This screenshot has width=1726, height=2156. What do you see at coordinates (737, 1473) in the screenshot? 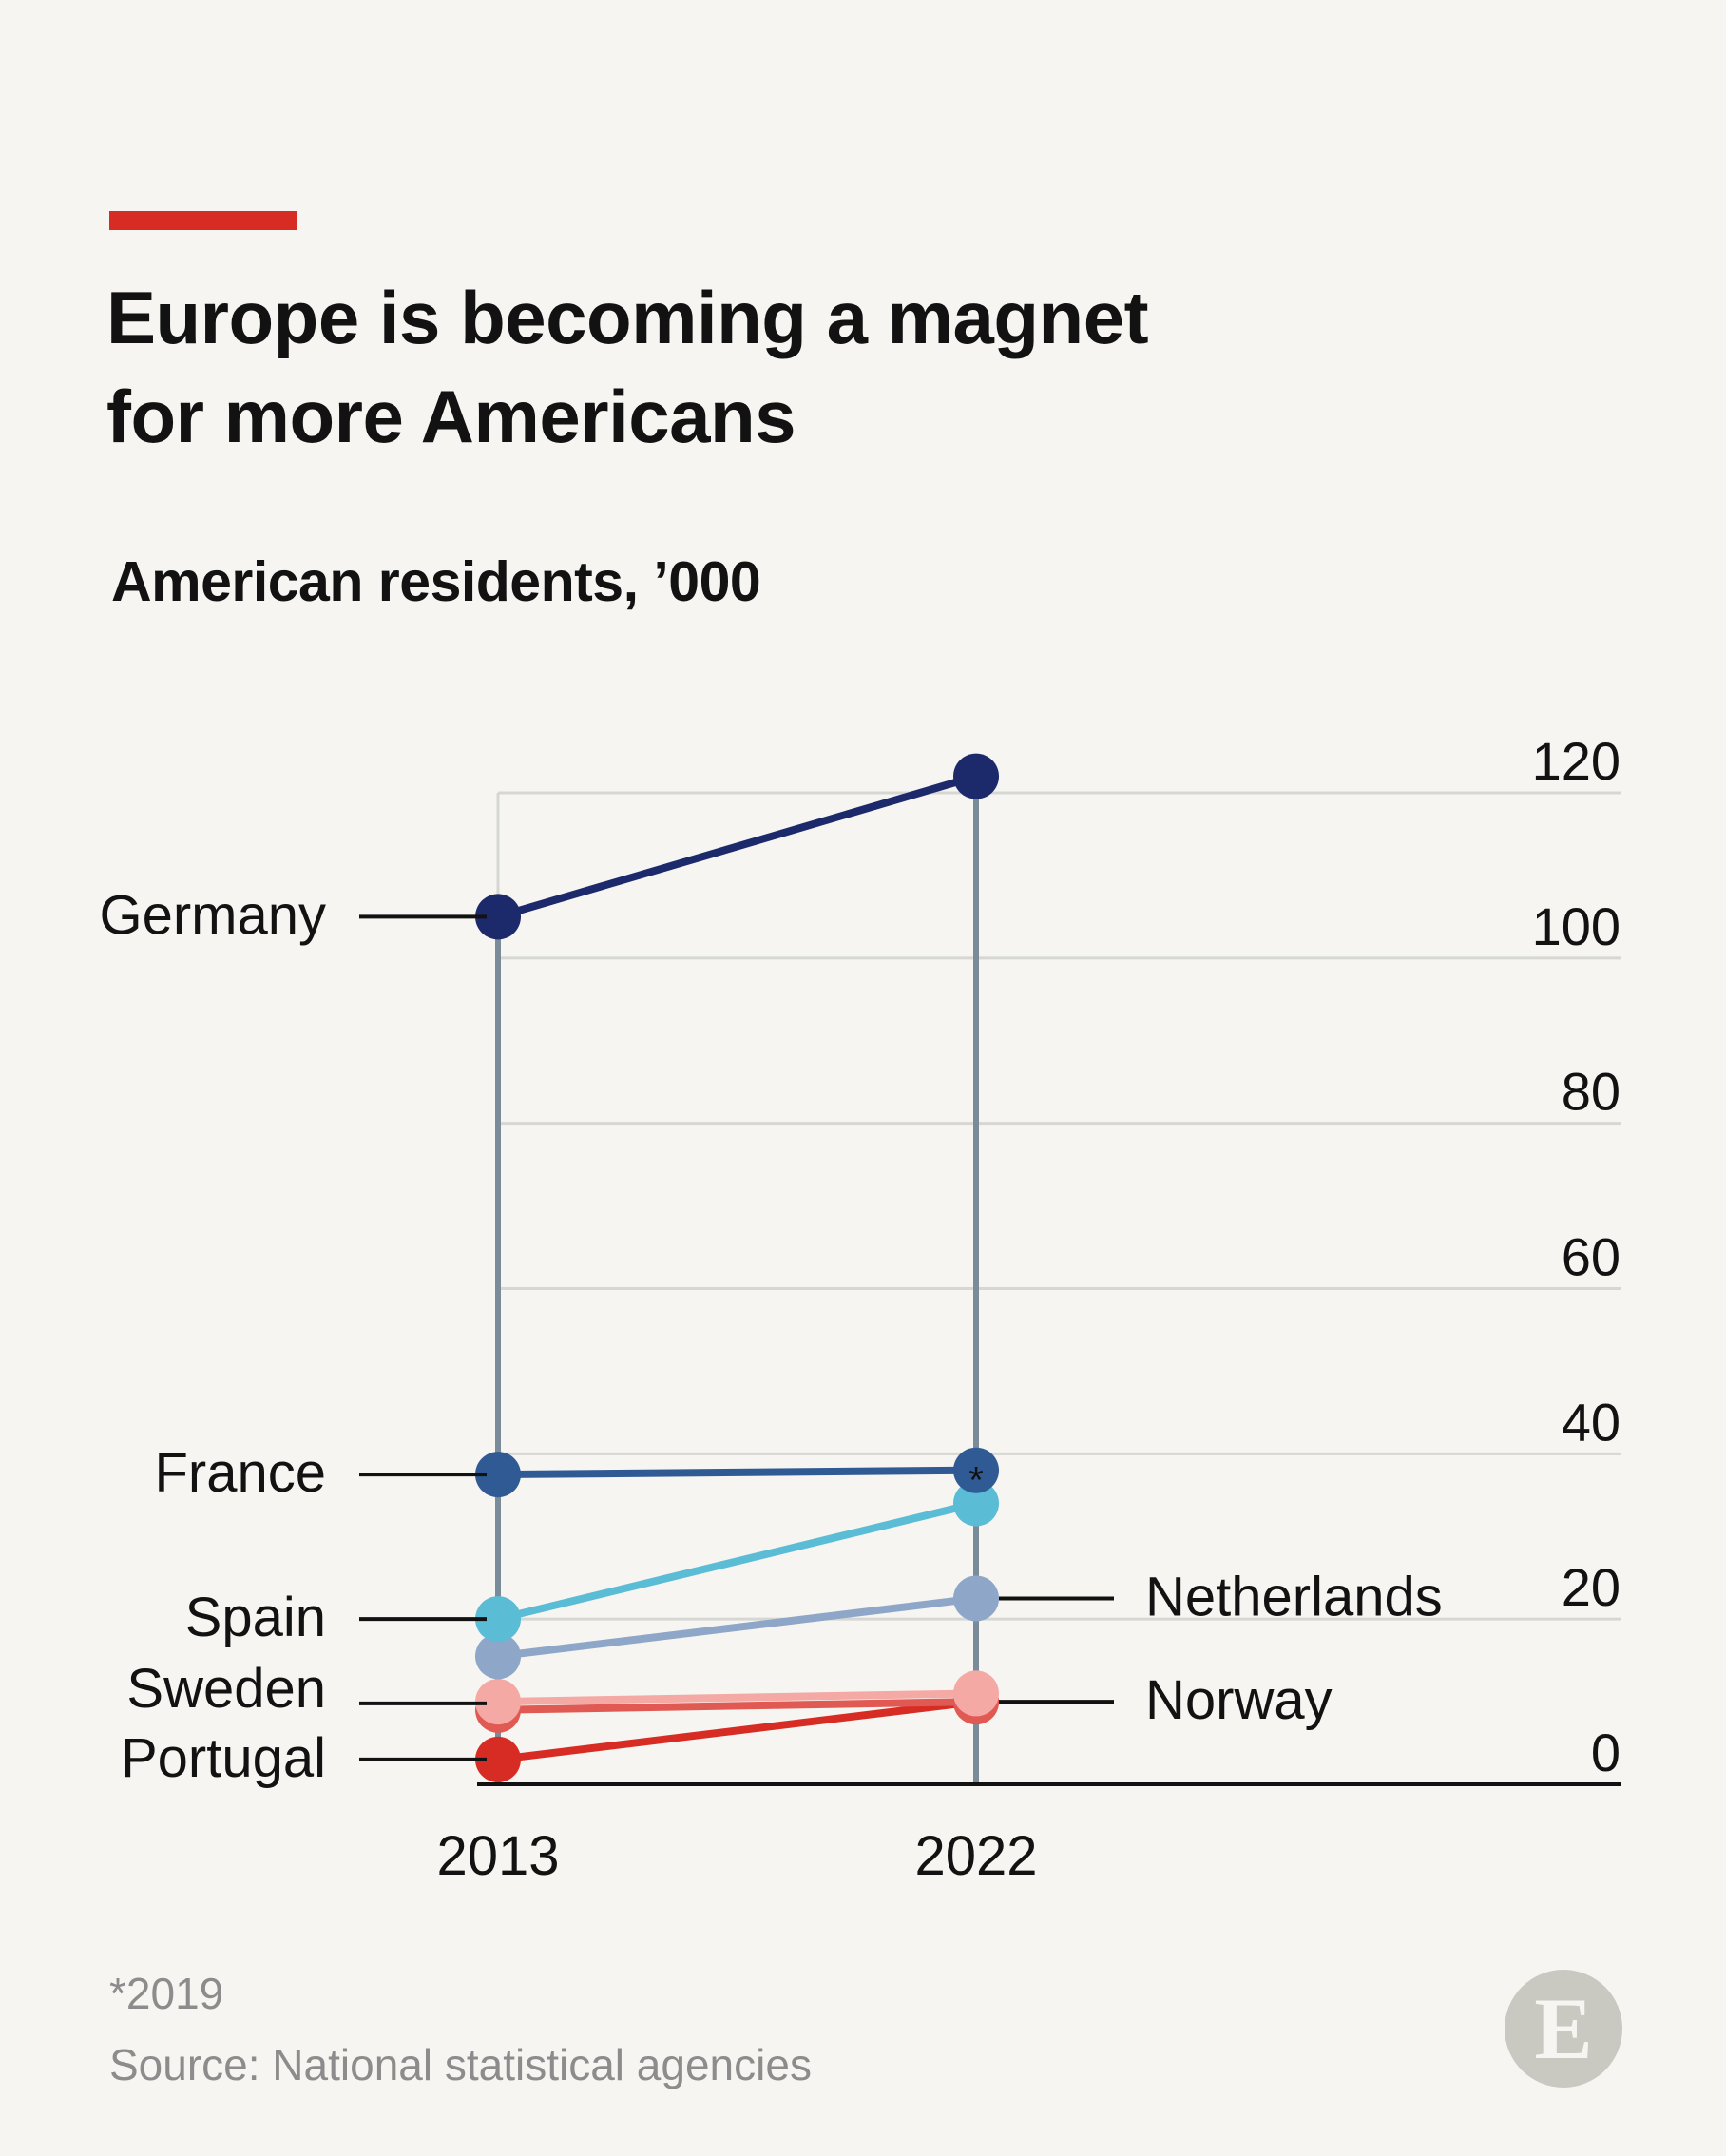
I see `series-line-france` at bounding box center [737, 1473].